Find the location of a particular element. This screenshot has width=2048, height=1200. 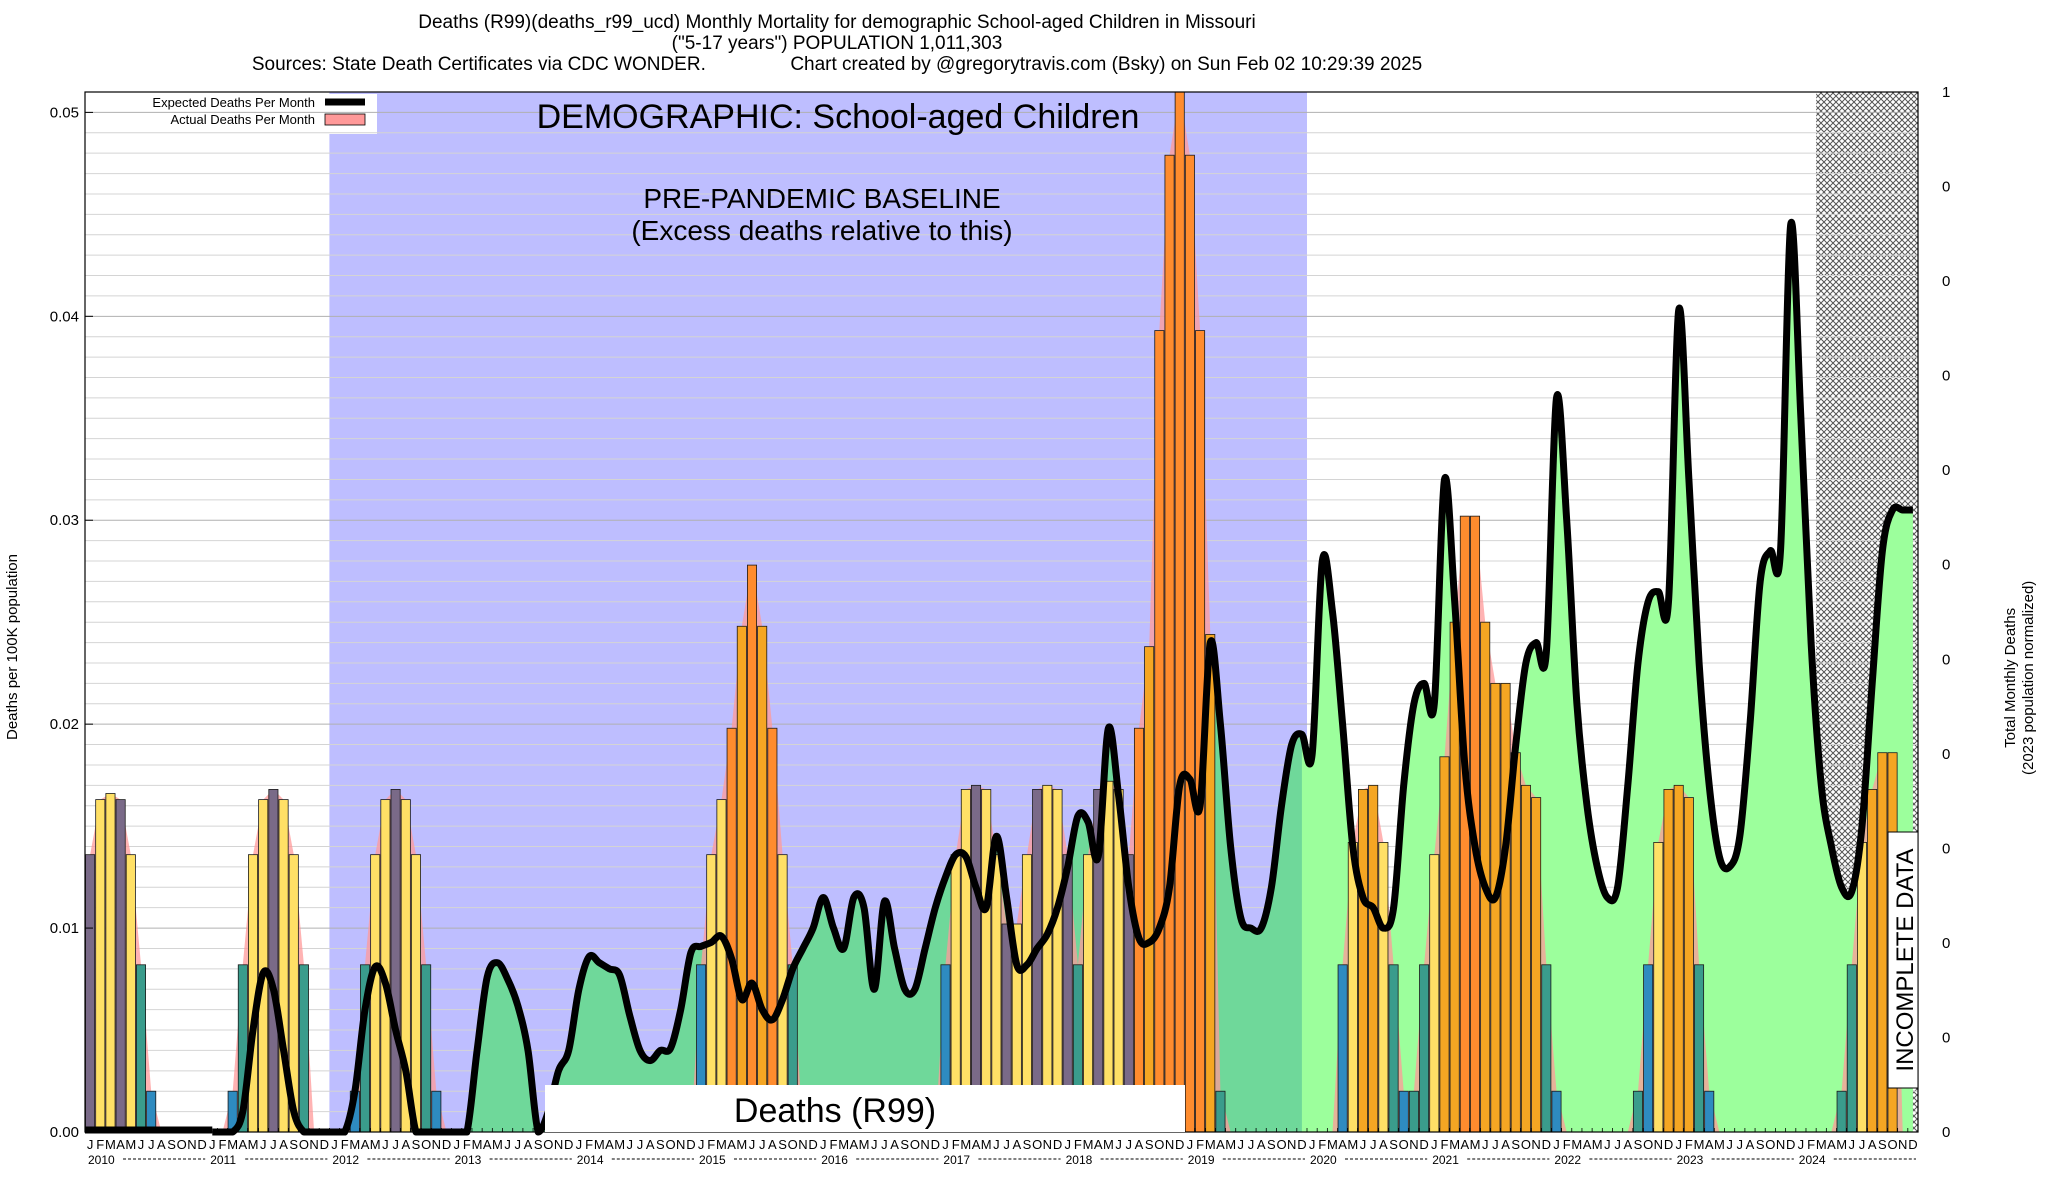

x-year-label: 2020 is located at coordinates (1323, 1160).